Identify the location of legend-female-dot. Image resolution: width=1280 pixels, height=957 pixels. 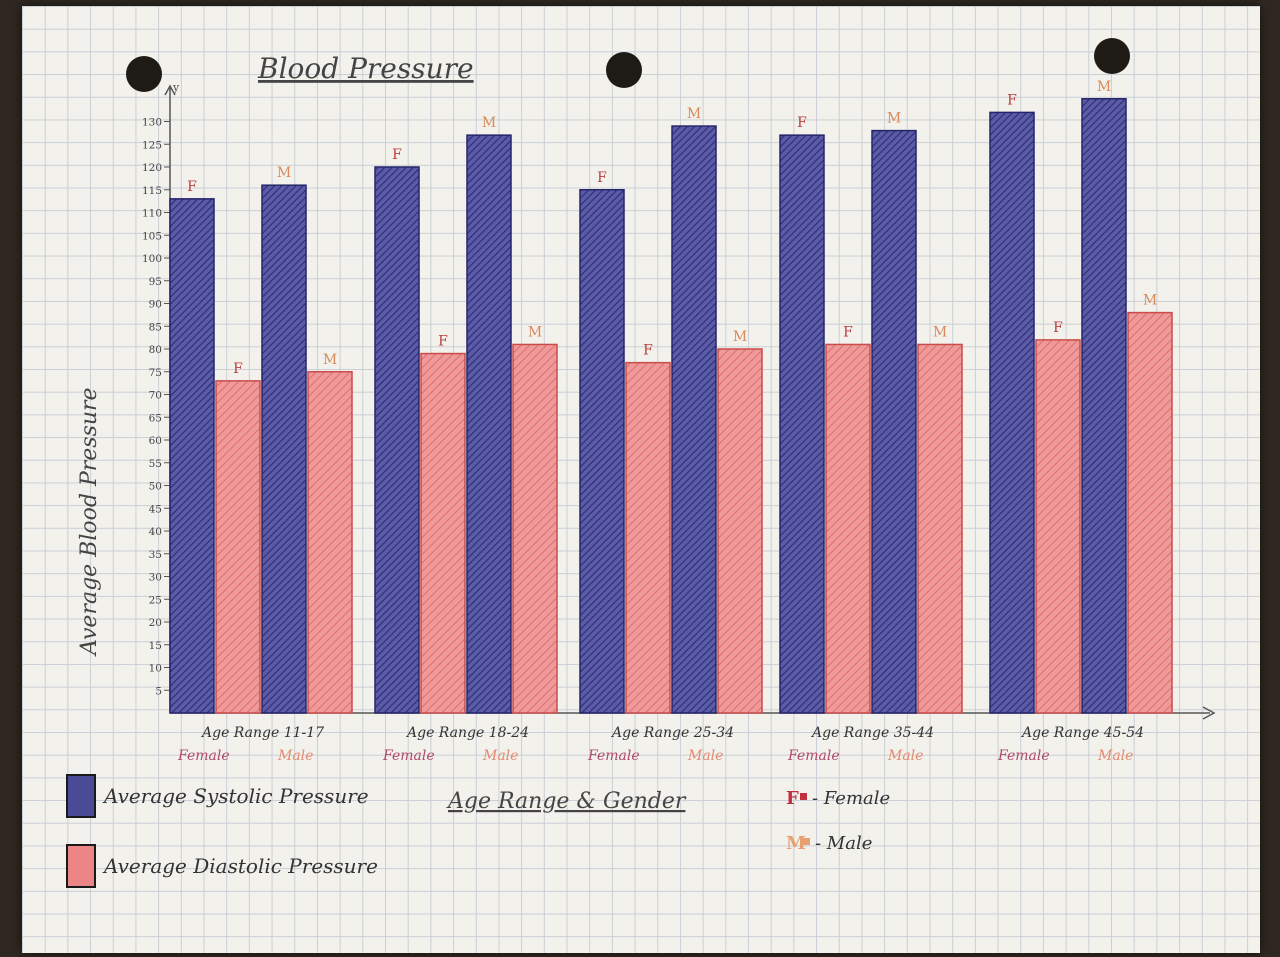
(803, 796).